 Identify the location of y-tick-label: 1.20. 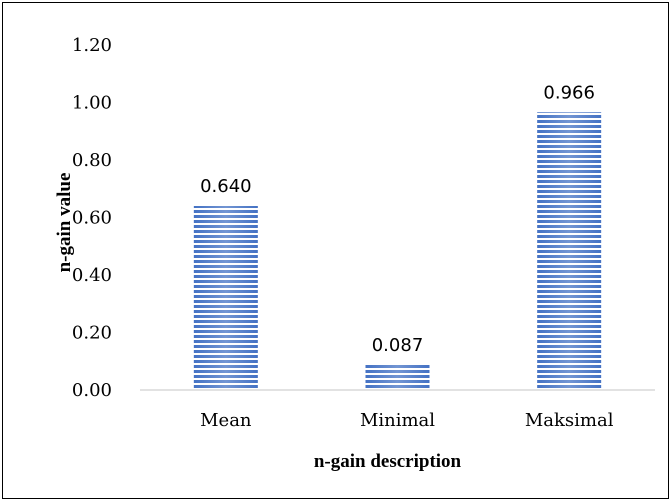
(92, 45).